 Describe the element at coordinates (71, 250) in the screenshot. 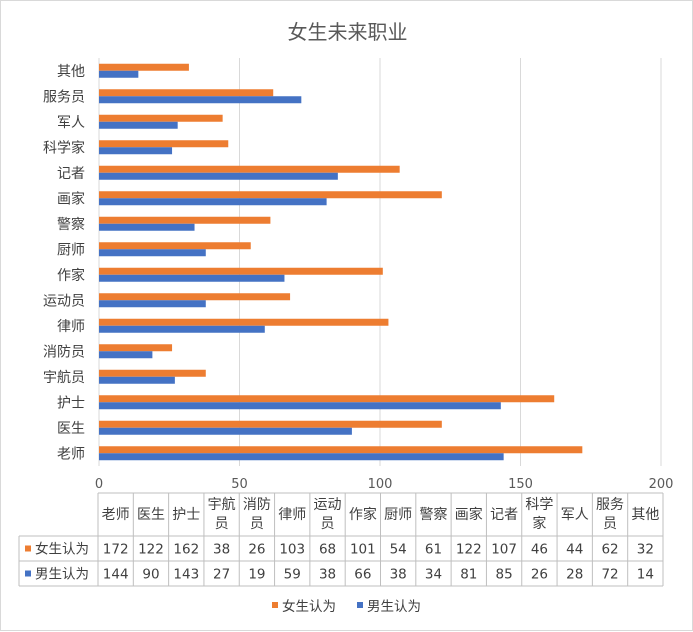

I see `category-label-8: 厨师` at that location.